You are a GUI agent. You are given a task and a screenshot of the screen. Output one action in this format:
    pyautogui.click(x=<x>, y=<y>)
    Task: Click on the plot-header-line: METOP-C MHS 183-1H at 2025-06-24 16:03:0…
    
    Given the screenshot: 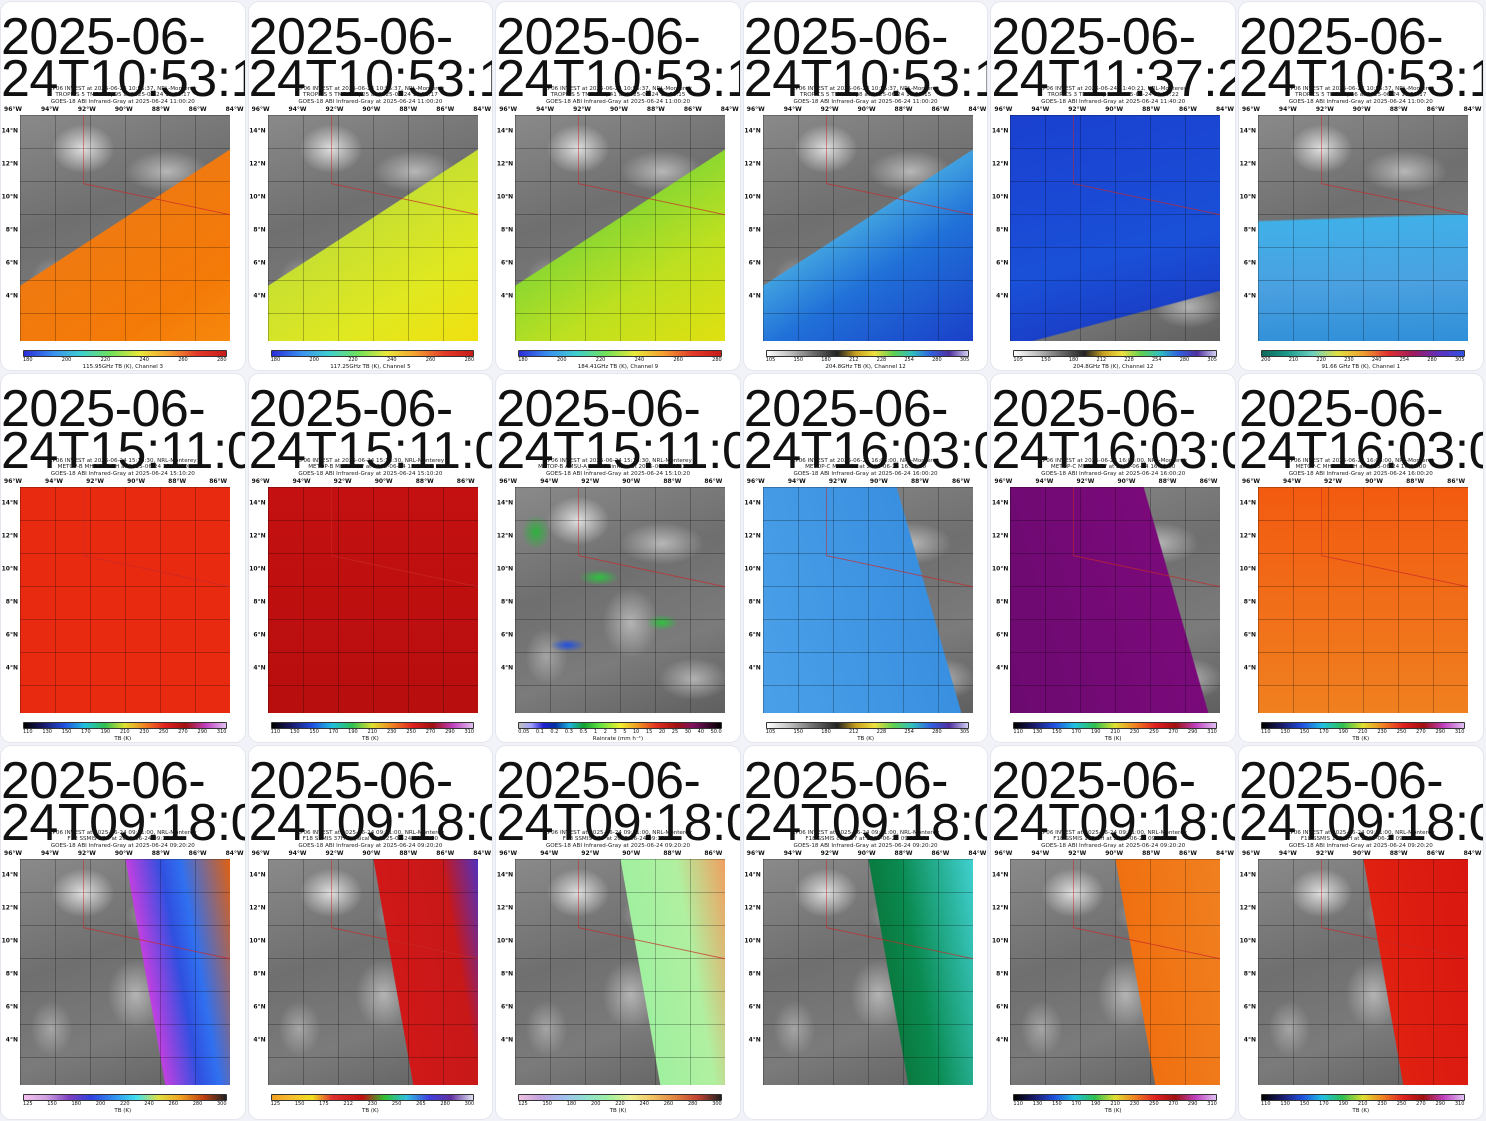 What is the action you would take?
    pyautogui.click(x=1361, y=467)
    